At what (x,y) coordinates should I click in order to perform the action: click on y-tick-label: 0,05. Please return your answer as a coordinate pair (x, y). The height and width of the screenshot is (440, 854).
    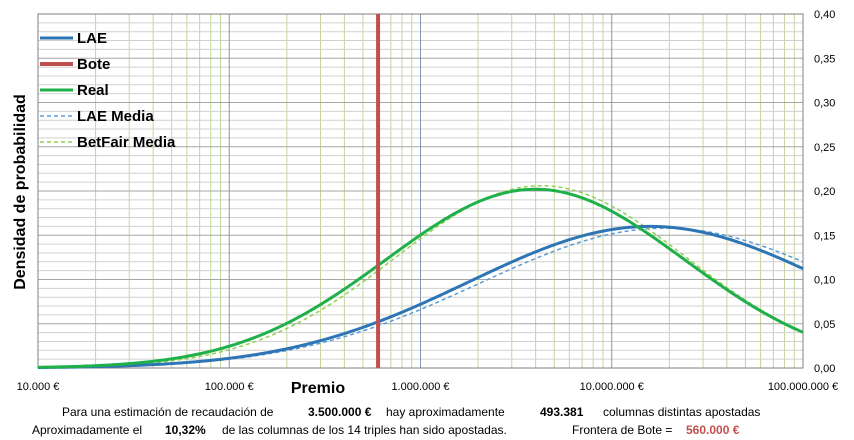
    Looking at the image, I should click on (824, 325).